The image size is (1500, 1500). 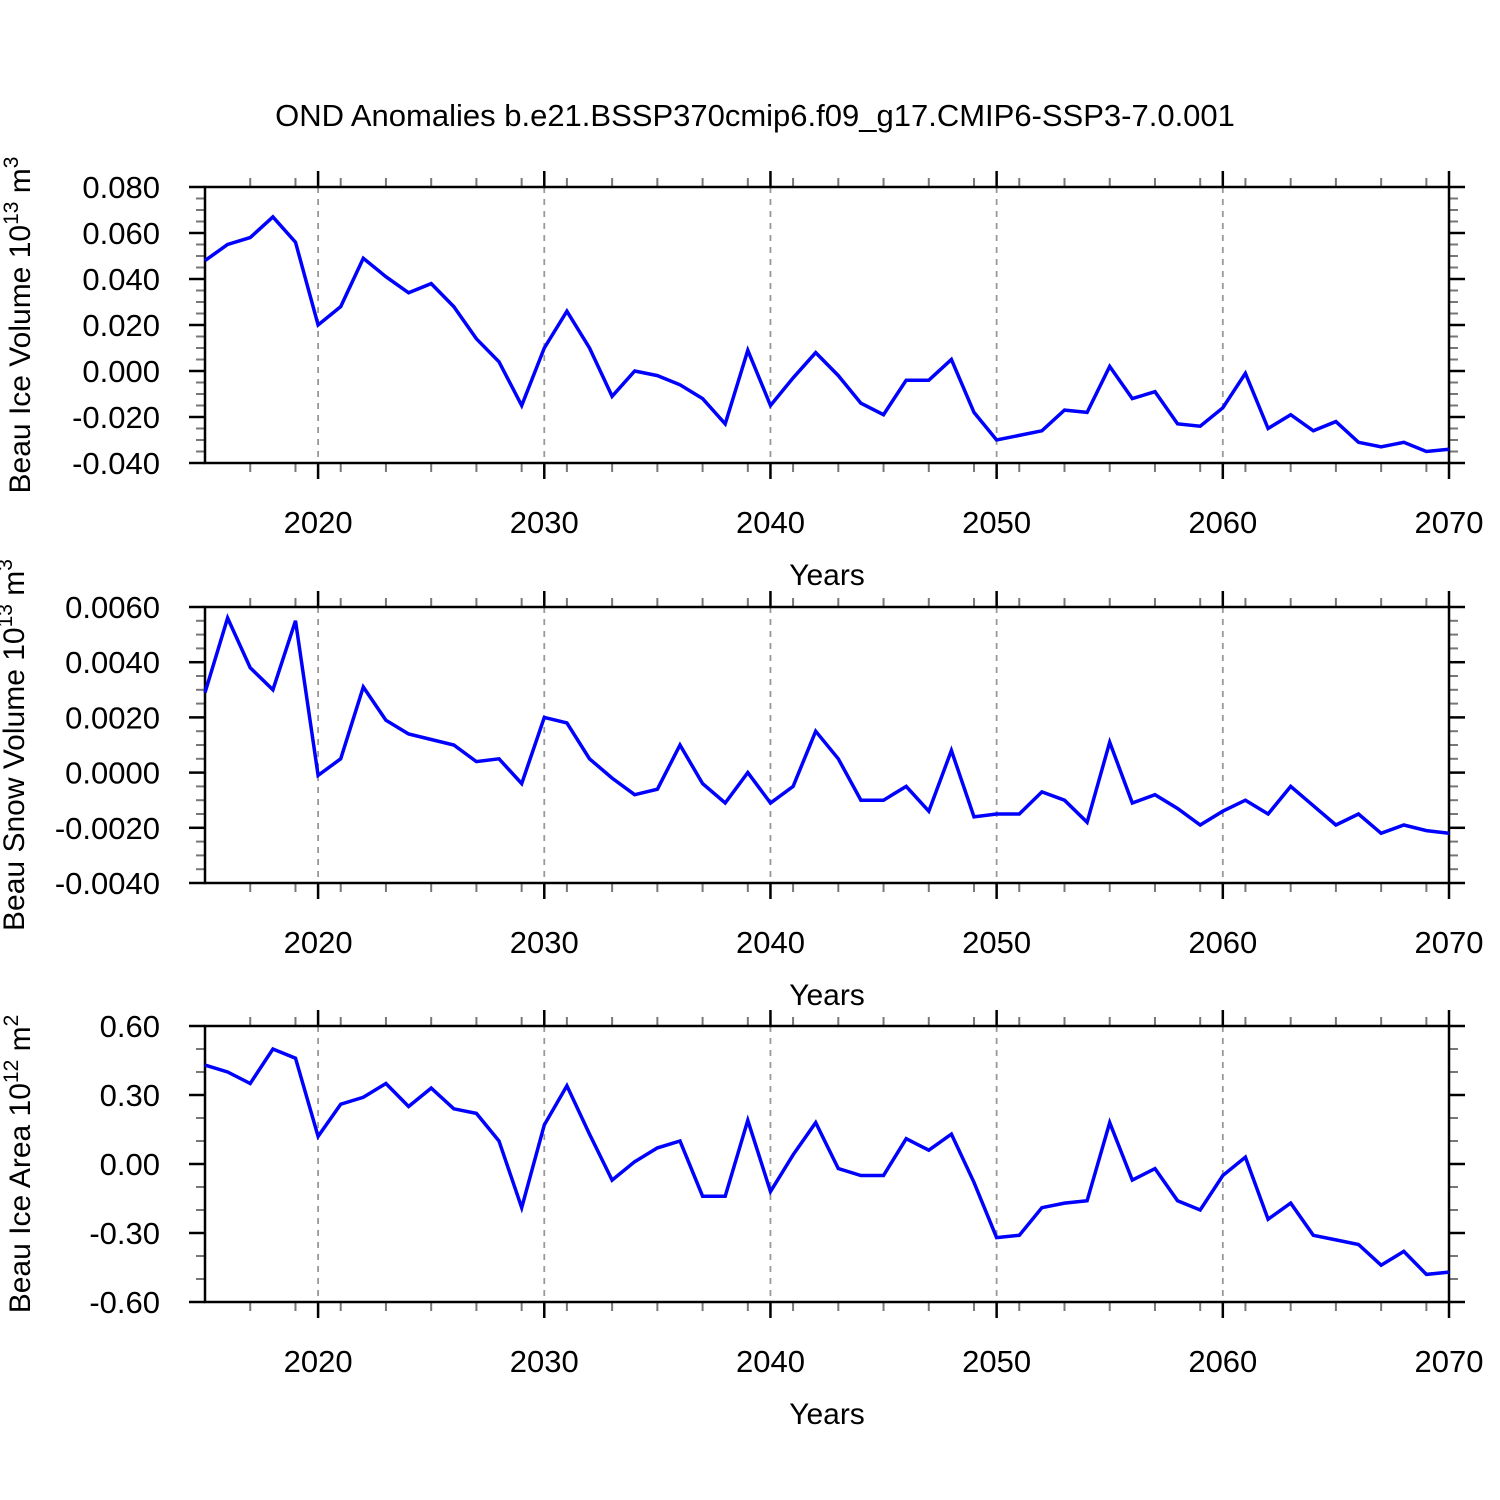 What do you see at coordinates (121, 187) in the screenshot?
I see `y-tick-label: 0.080` at bounding box center [121, 187].